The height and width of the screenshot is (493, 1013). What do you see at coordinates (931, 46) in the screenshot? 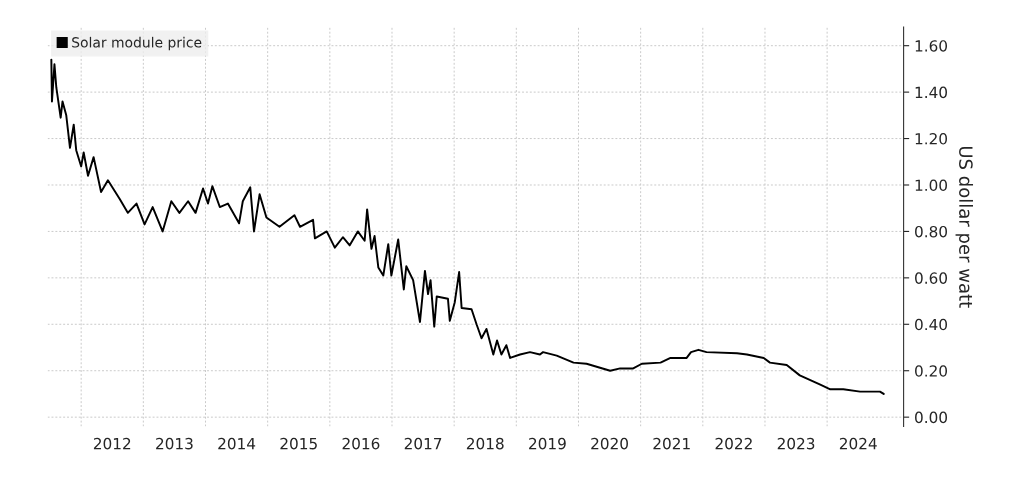
I see `y-tick-label: 1.60` at bounding box center [931, 46].